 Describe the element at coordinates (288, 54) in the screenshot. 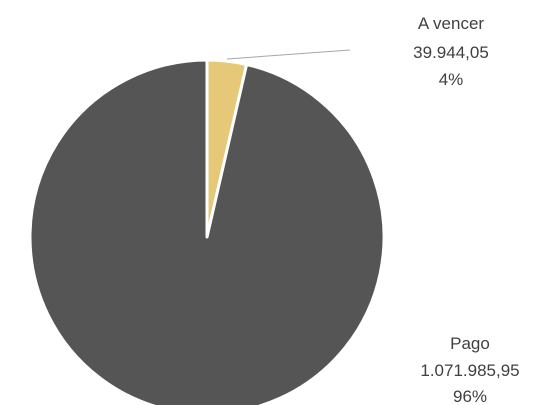

I see `leader-line-a-vencer` at that location.